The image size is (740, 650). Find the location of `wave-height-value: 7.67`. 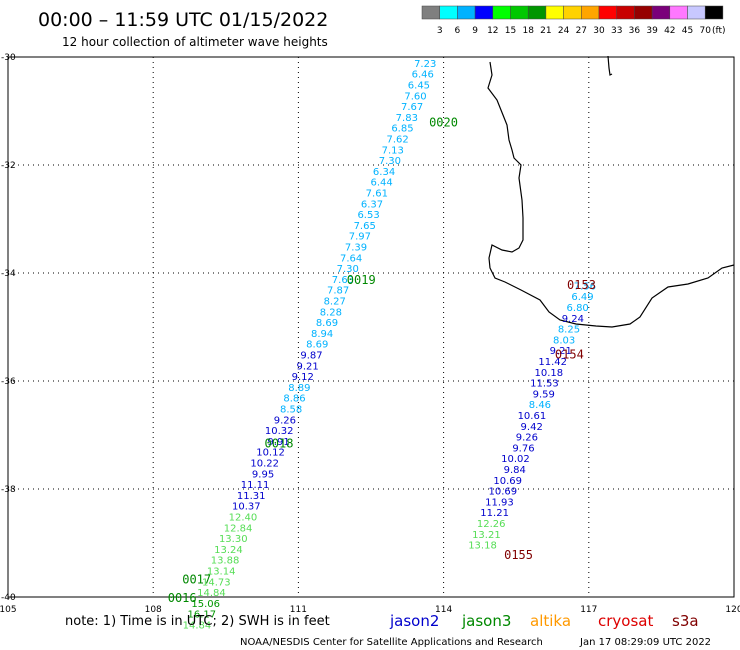

wave-height-value: 7.67 is located at coordinates (412, 107).